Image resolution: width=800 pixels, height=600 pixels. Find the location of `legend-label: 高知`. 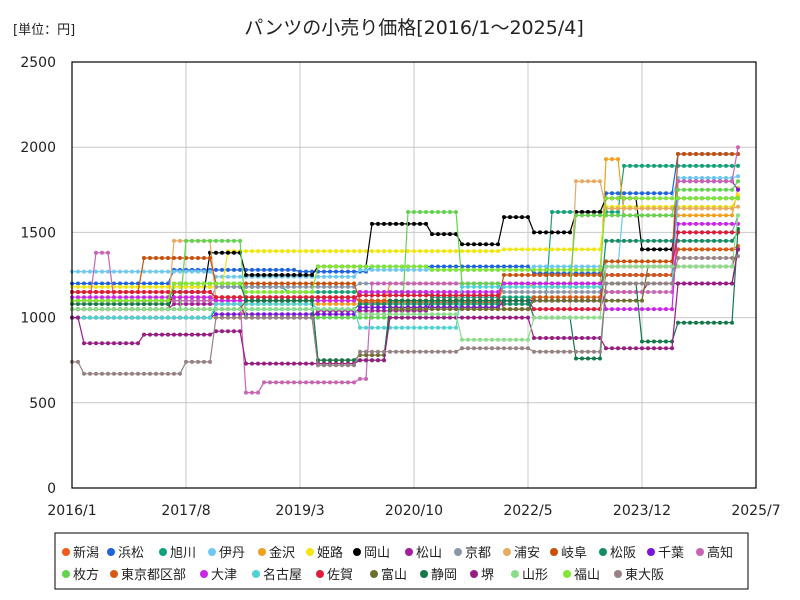

legend-label: 高知 is located at coordinates (720, 553).